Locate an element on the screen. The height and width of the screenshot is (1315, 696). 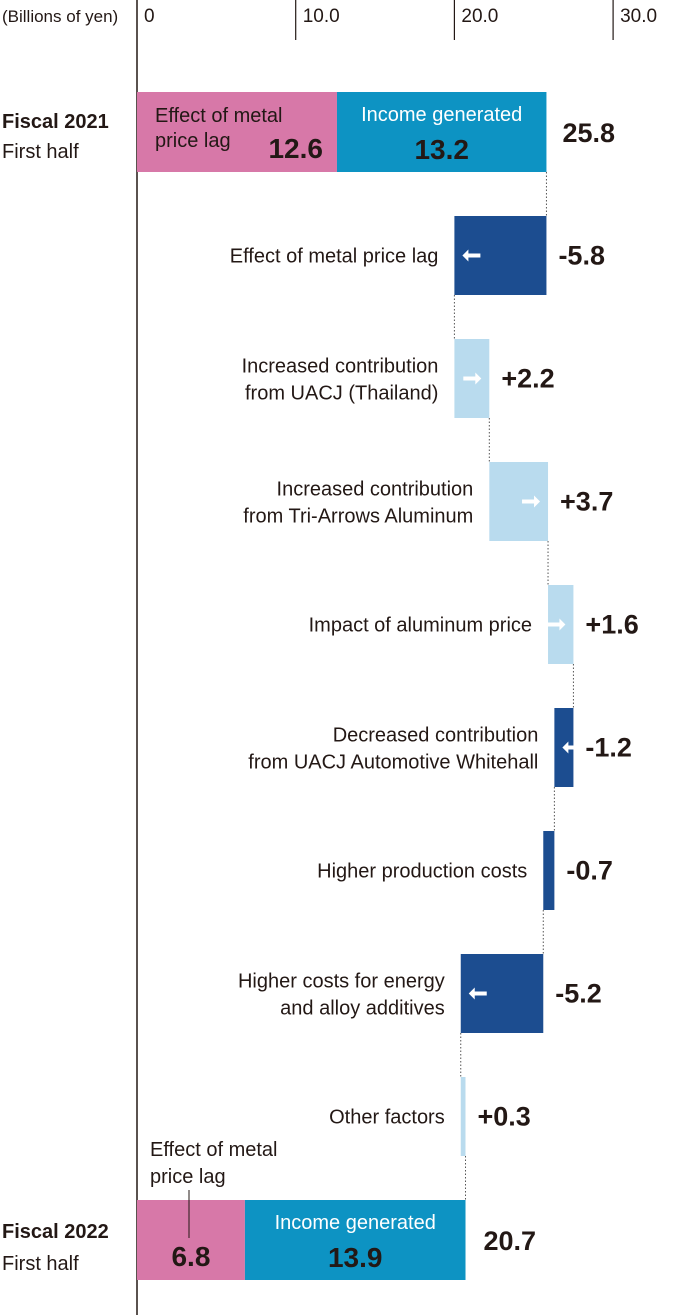
segment-label: price lag is located at coordinates (193, 141).